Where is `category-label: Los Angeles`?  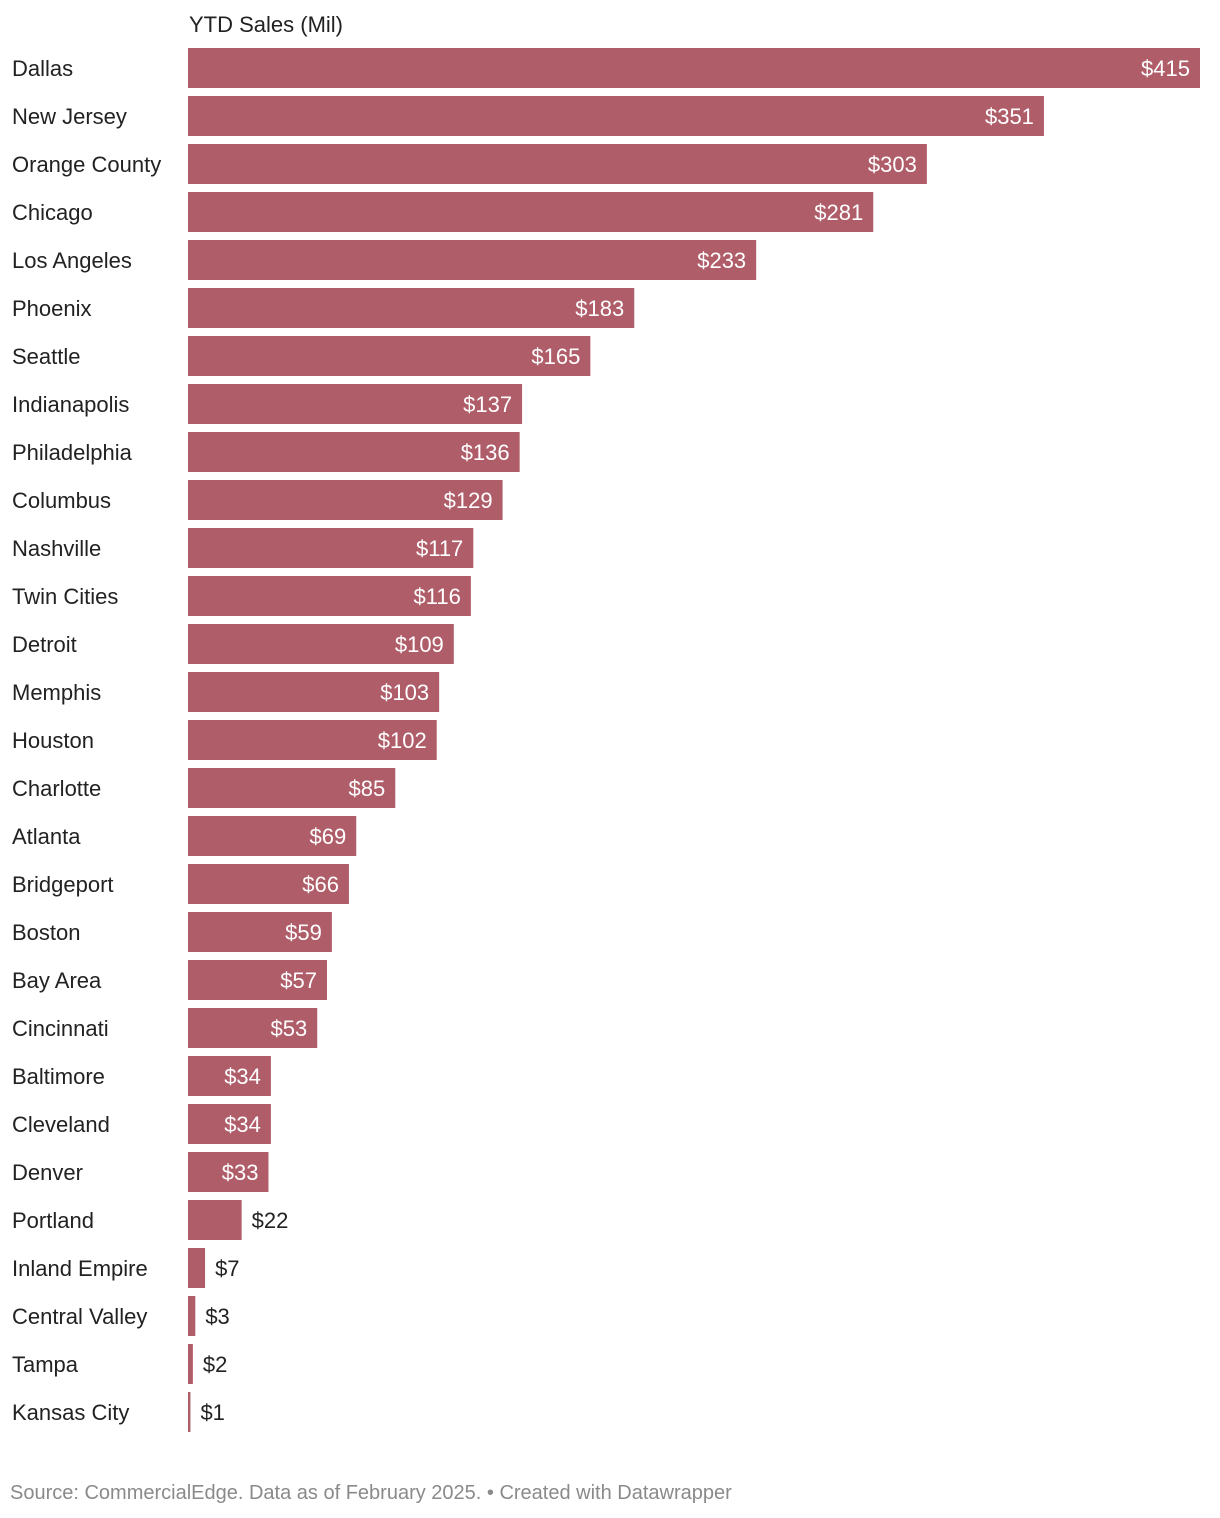 category-label: Los Angeles is located at coordinates (72, 260).